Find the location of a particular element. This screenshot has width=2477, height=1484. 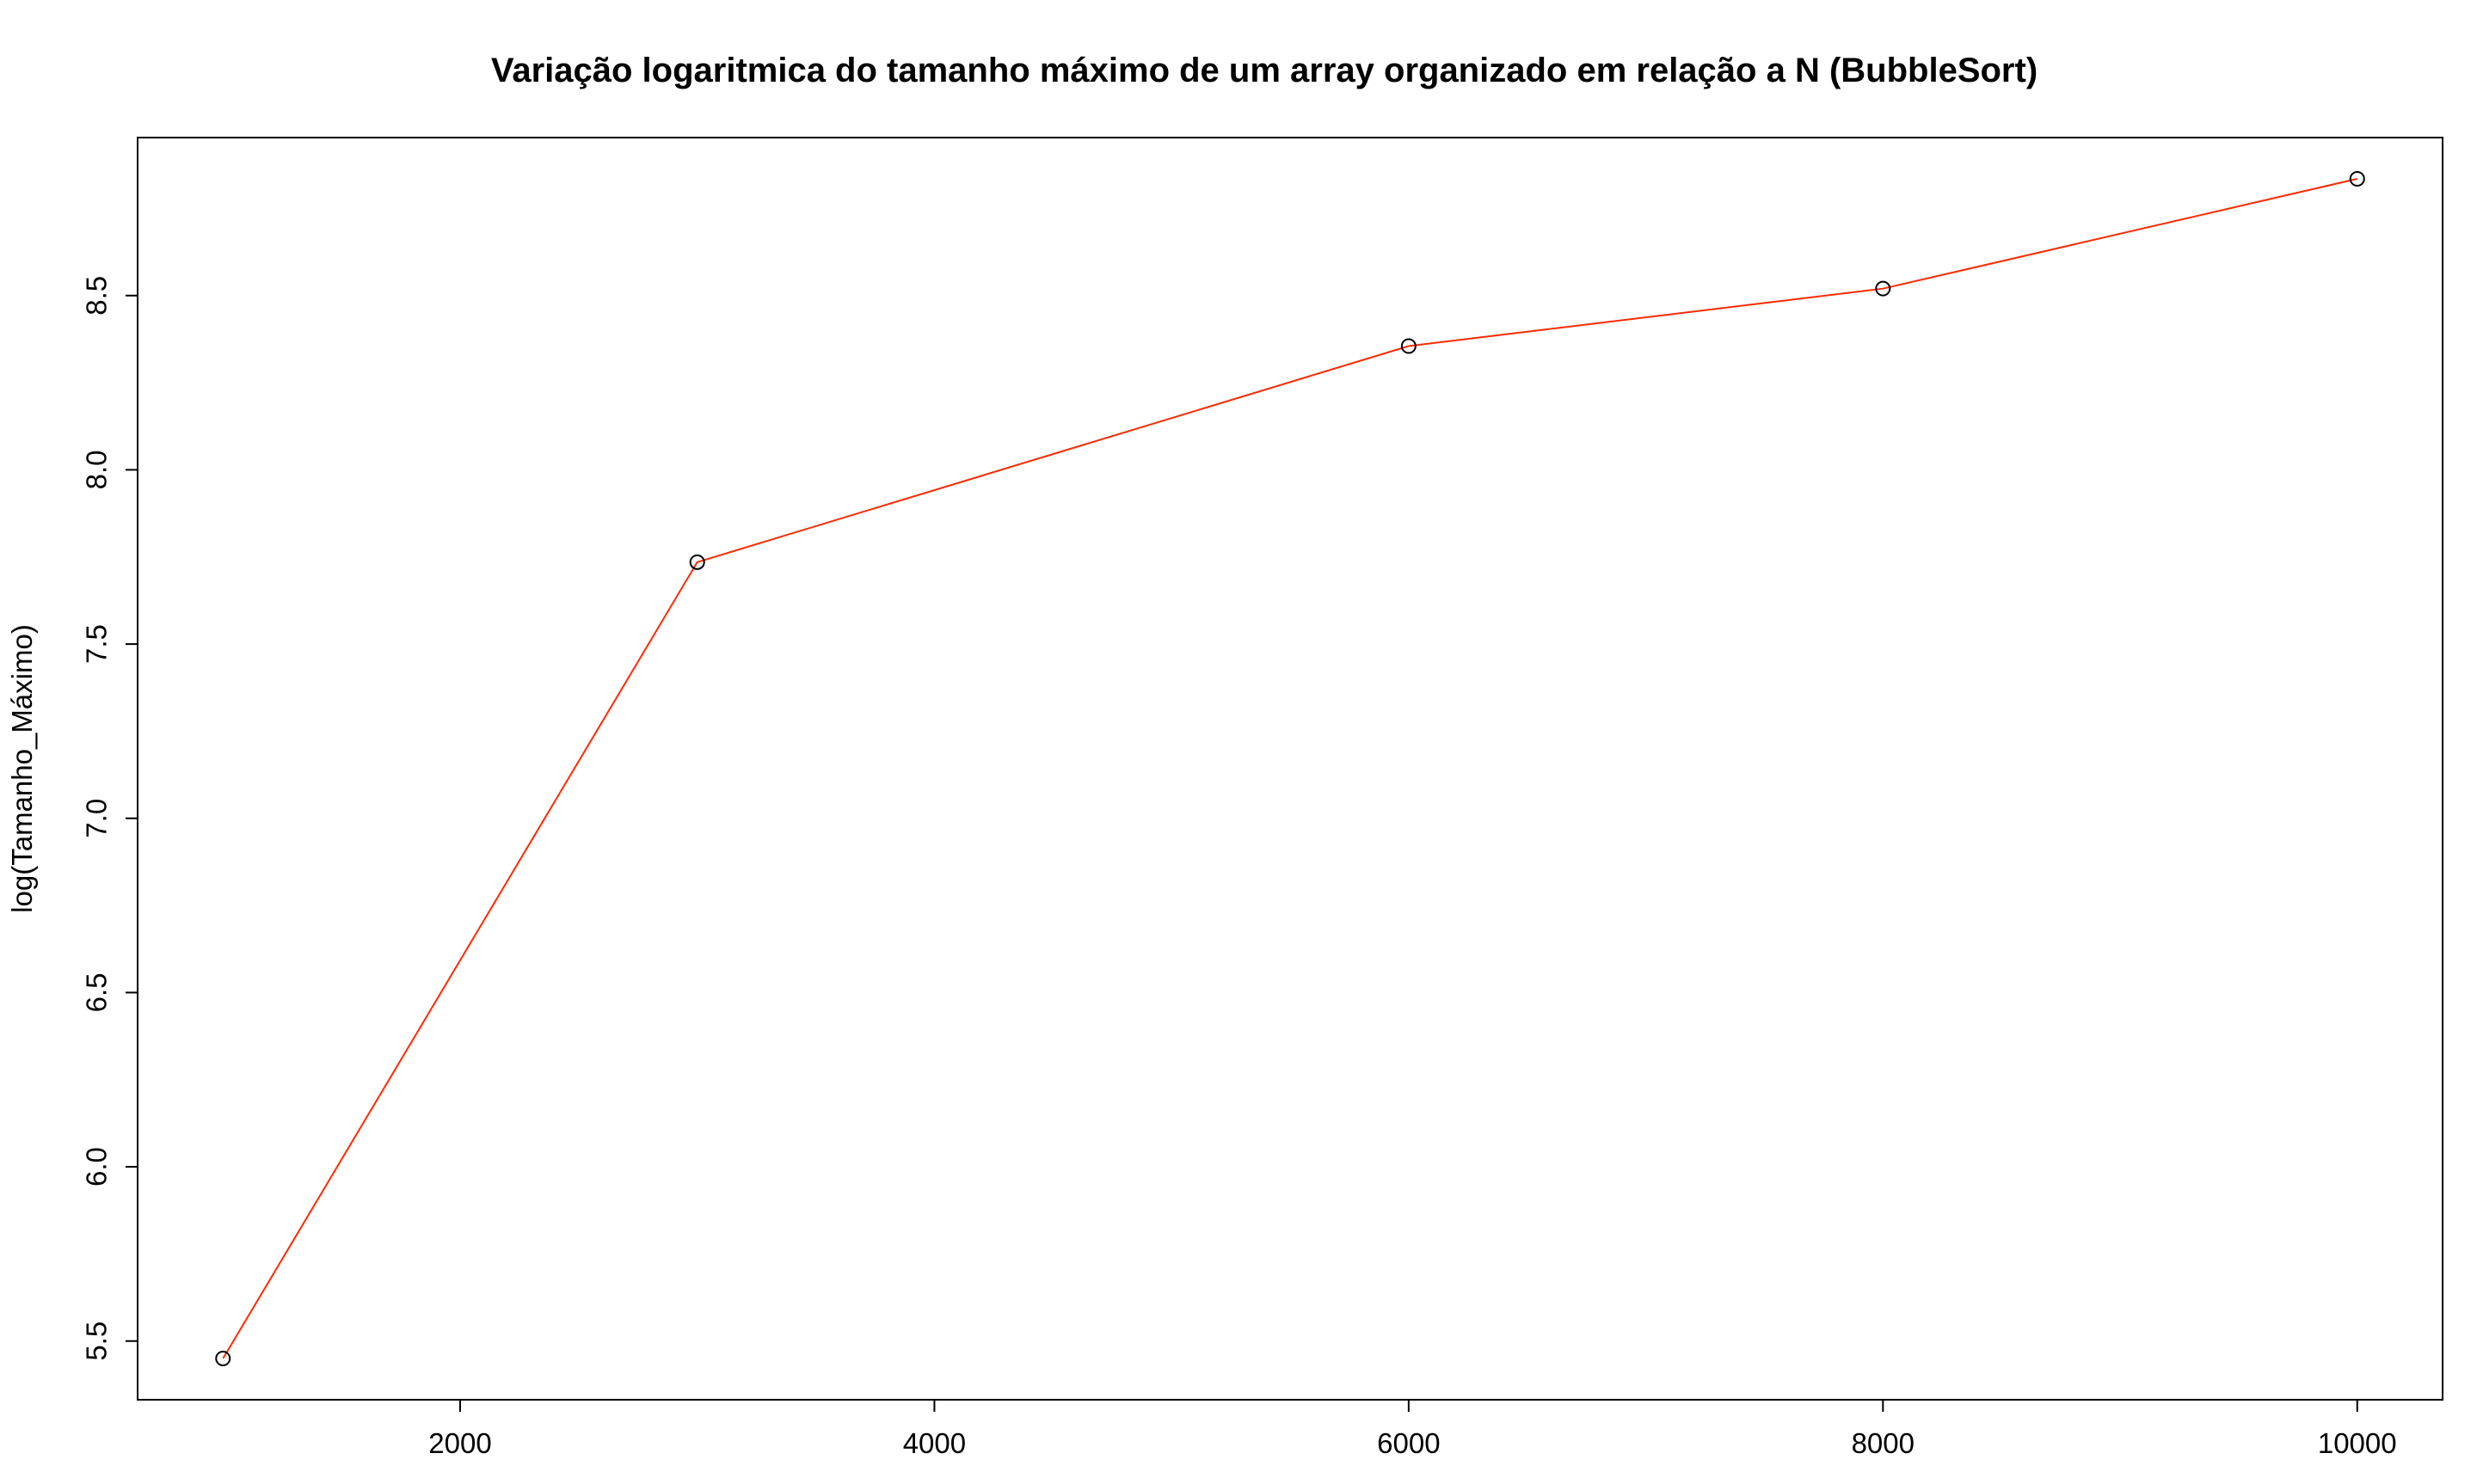

y-tick-label: 6.5 is located at coordinates (97, 992).